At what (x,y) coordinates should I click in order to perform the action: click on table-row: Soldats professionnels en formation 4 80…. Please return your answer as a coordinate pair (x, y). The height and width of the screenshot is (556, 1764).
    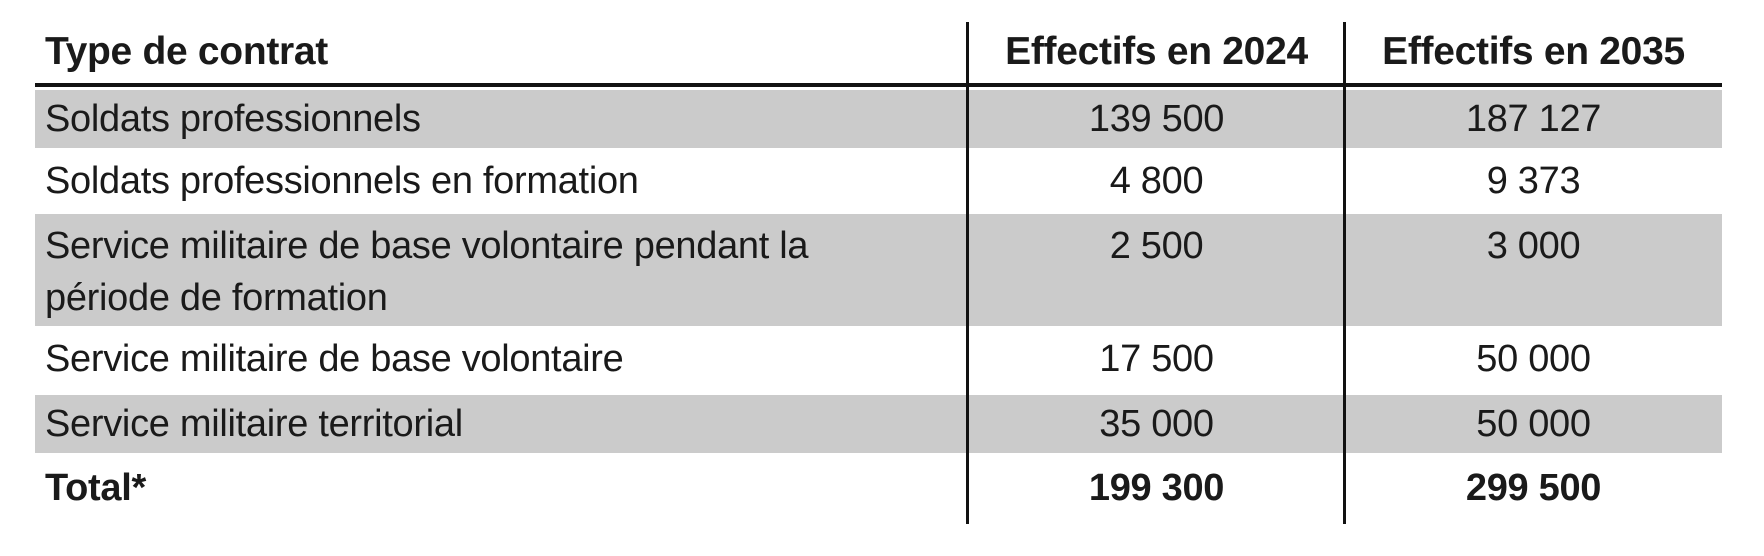
    Looking at the image, I should click on (878, 181).